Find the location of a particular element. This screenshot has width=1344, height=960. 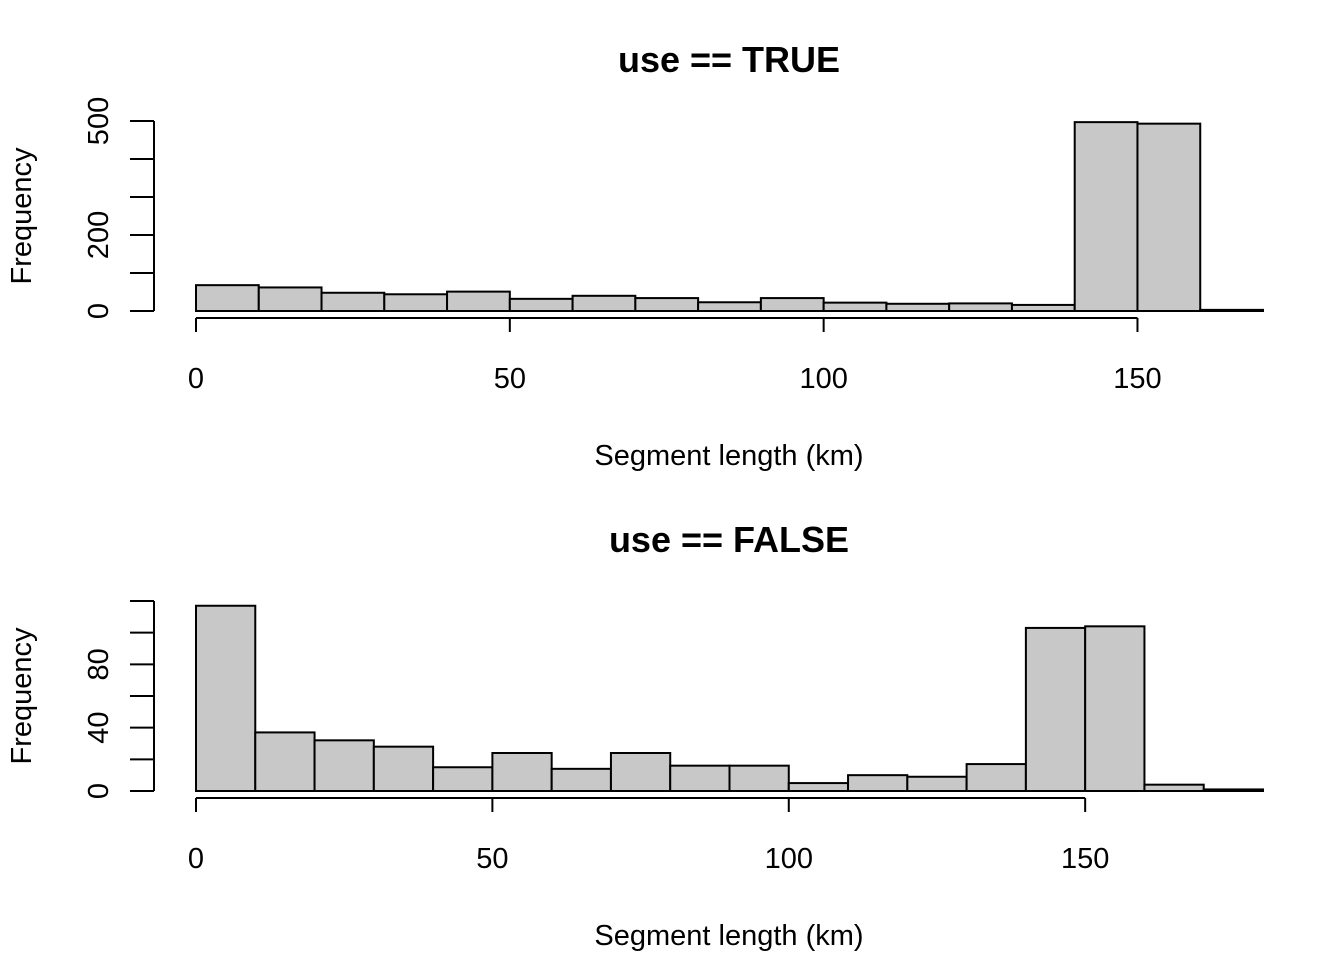

y-tick-label: 80 is located at coordinates (99, 664).